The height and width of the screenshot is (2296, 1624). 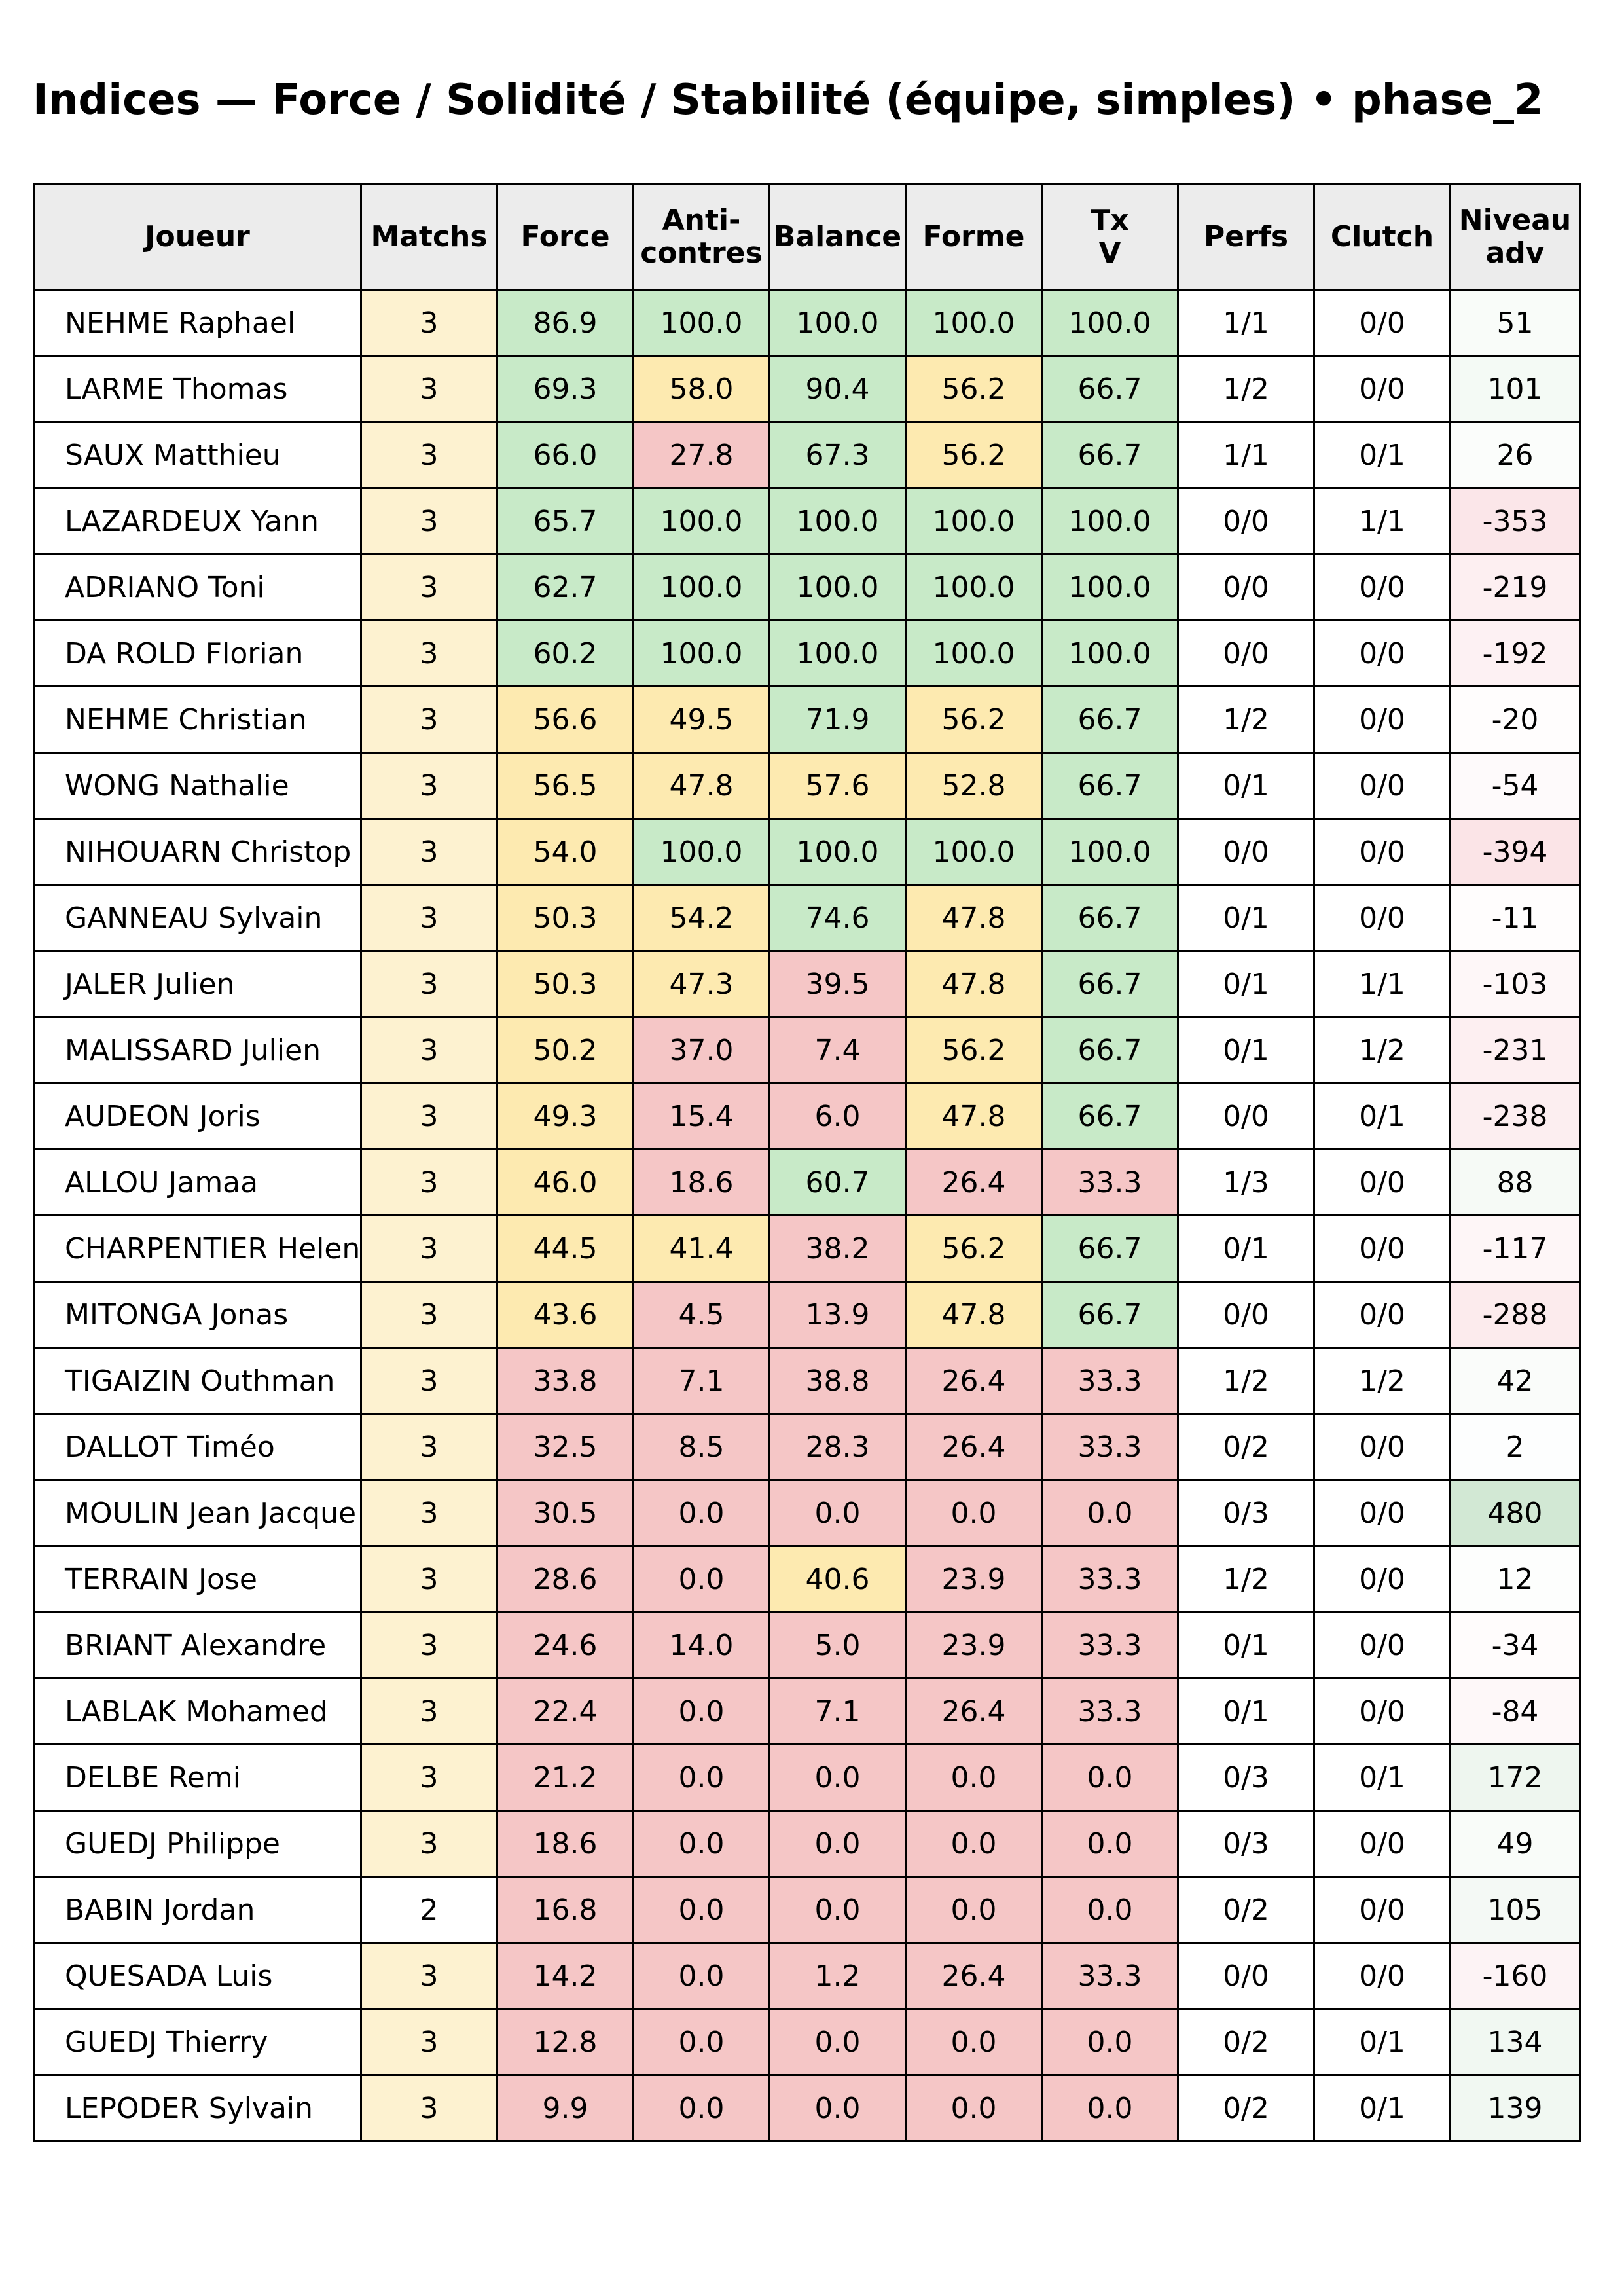 What do you see at coordinates (197, 1182) in the screenshot?
I see `cell-joueur: ALLOU Jamaa` at bounding box center [197, 1182].